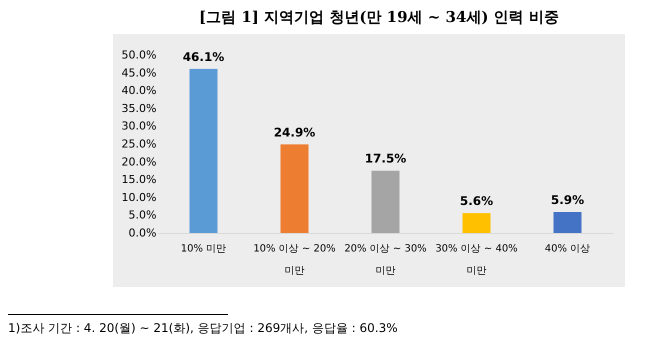 The image size is (658, 351). What do you see at coordinates (379, 17) in the screenshot?
I see `chart-title: [그림 1] 지역기업 청년(만 19세 ~ 34세) 인력 비중` at bounding box center [379, 17].